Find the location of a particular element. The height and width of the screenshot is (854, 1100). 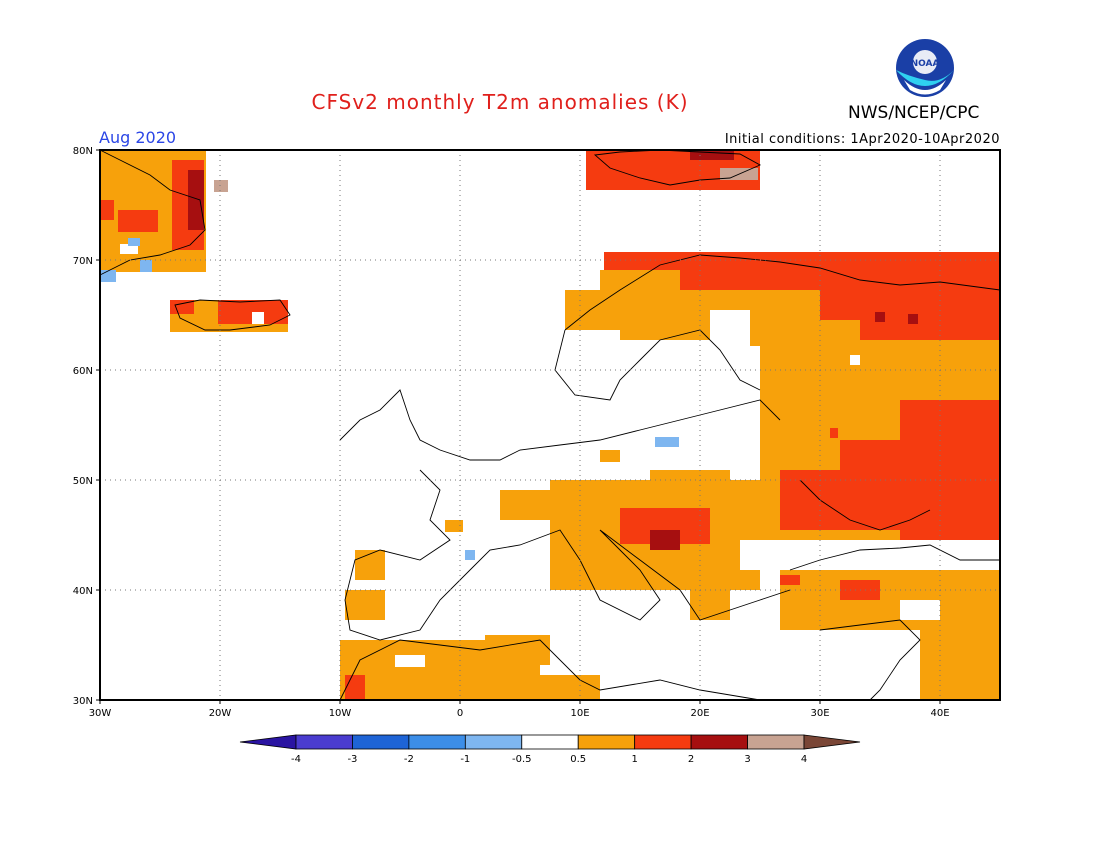

forecast-period: Aug 2020 is located at coordinates (138, 137).